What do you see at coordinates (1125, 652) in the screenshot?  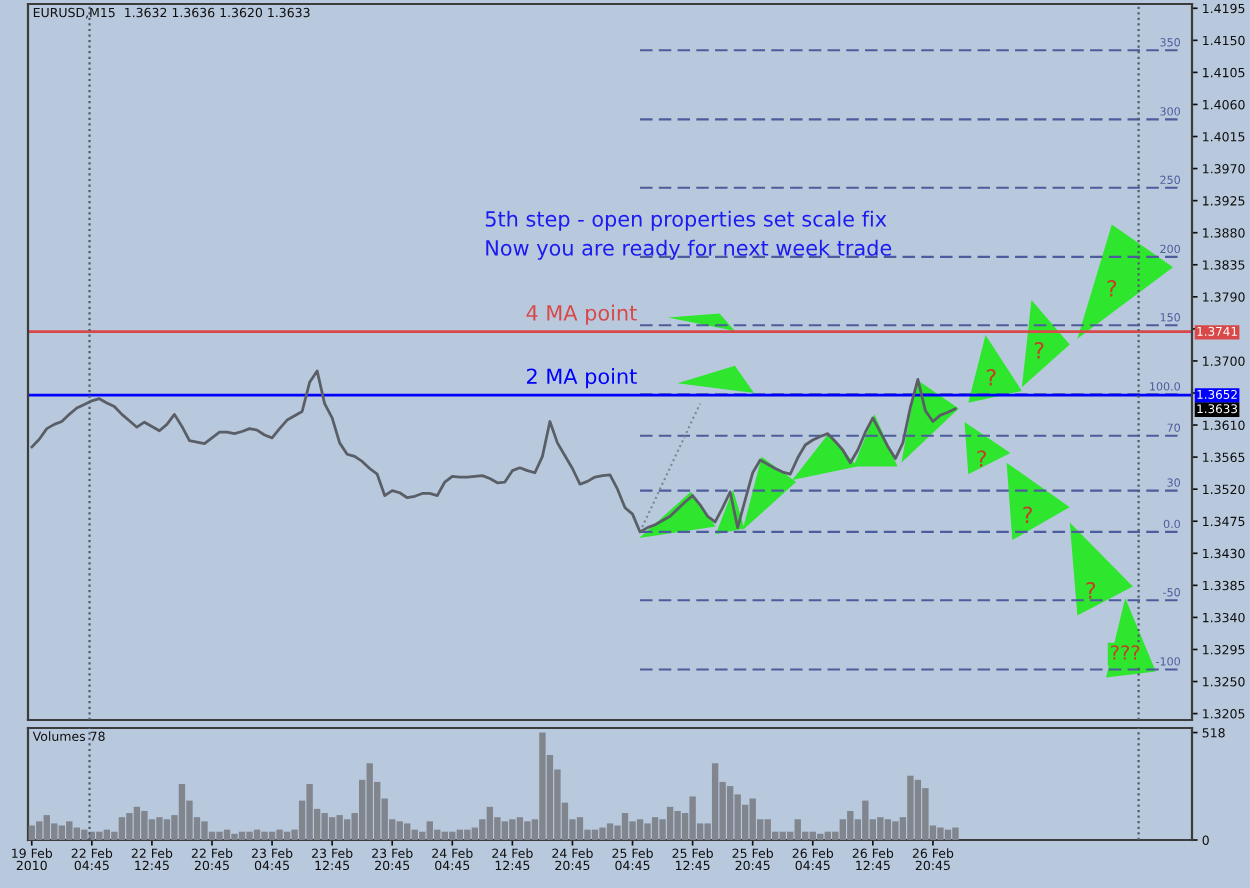 I see `annotation: ???` at bounding box center [1125, 652].